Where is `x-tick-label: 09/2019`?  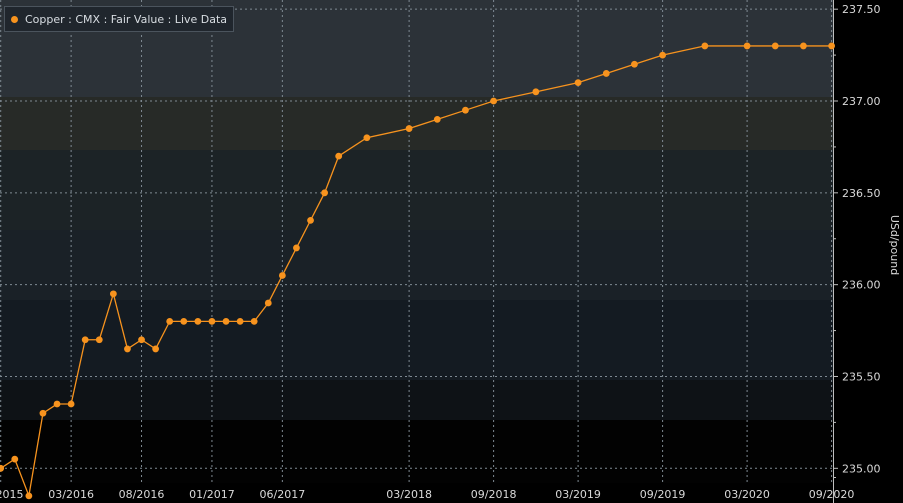 x-tick-label: 09/2019 is located at coordinates (663, 494).